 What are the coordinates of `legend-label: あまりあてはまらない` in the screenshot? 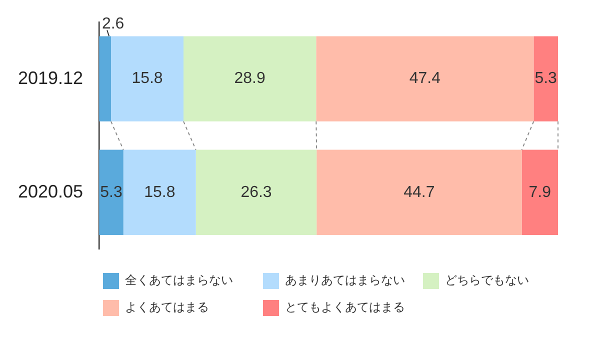 It's located at (345, 280).